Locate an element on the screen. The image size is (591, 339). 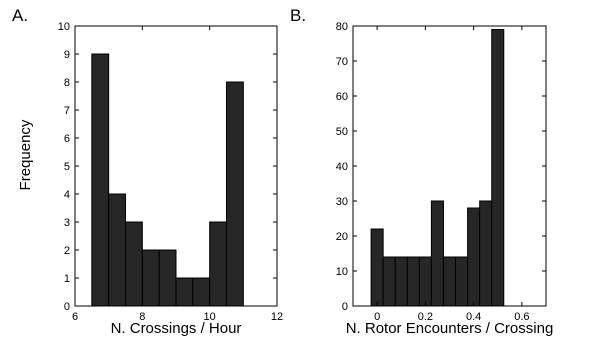
ytick-label-a-5: 5 is located at coordinates (67, 167).